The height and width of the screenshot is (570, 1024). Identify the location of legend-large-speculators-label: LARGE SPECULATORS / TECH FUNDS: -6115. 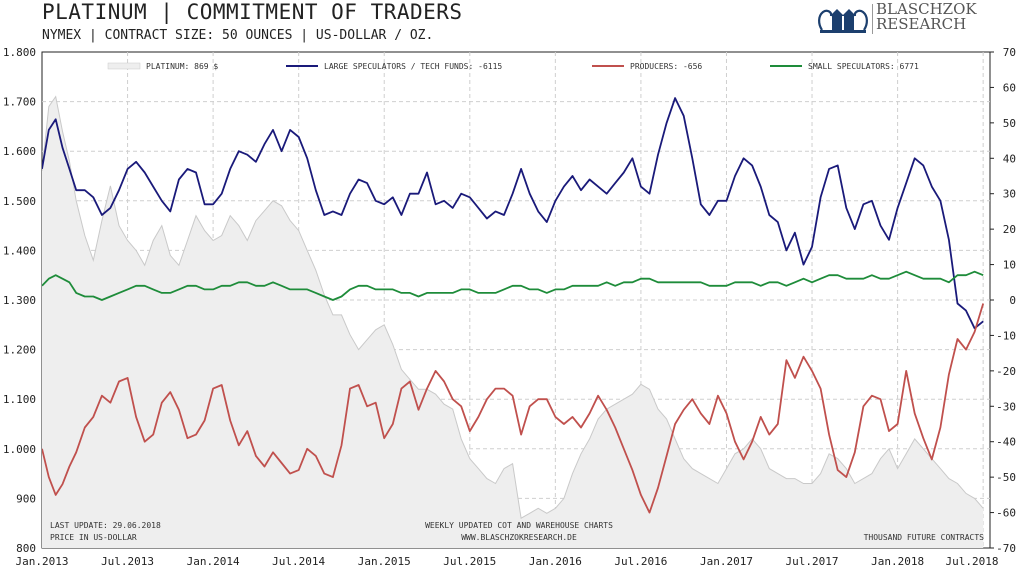
(413, 66).